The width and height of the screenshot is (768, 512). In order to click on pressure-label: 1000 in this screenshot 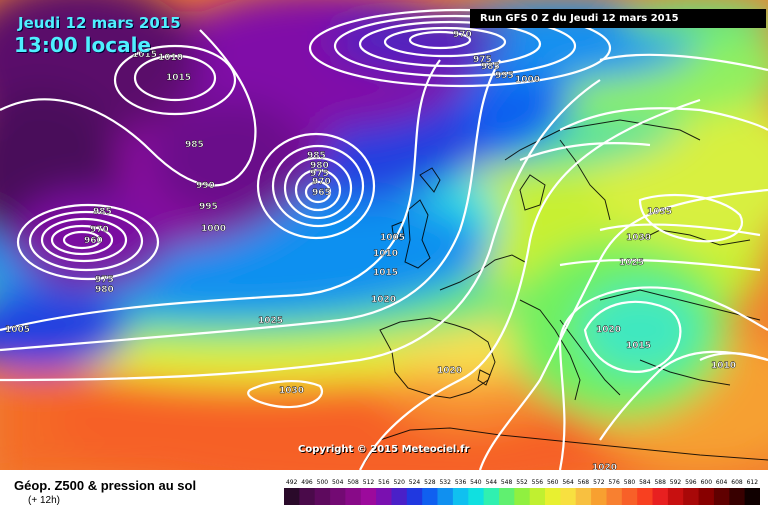, I will do `click(527, 80)`.